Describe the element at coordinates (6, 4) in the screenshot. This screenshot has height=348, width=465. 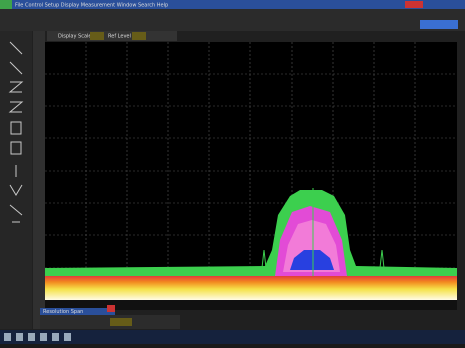
I see `app-icon` at that location.